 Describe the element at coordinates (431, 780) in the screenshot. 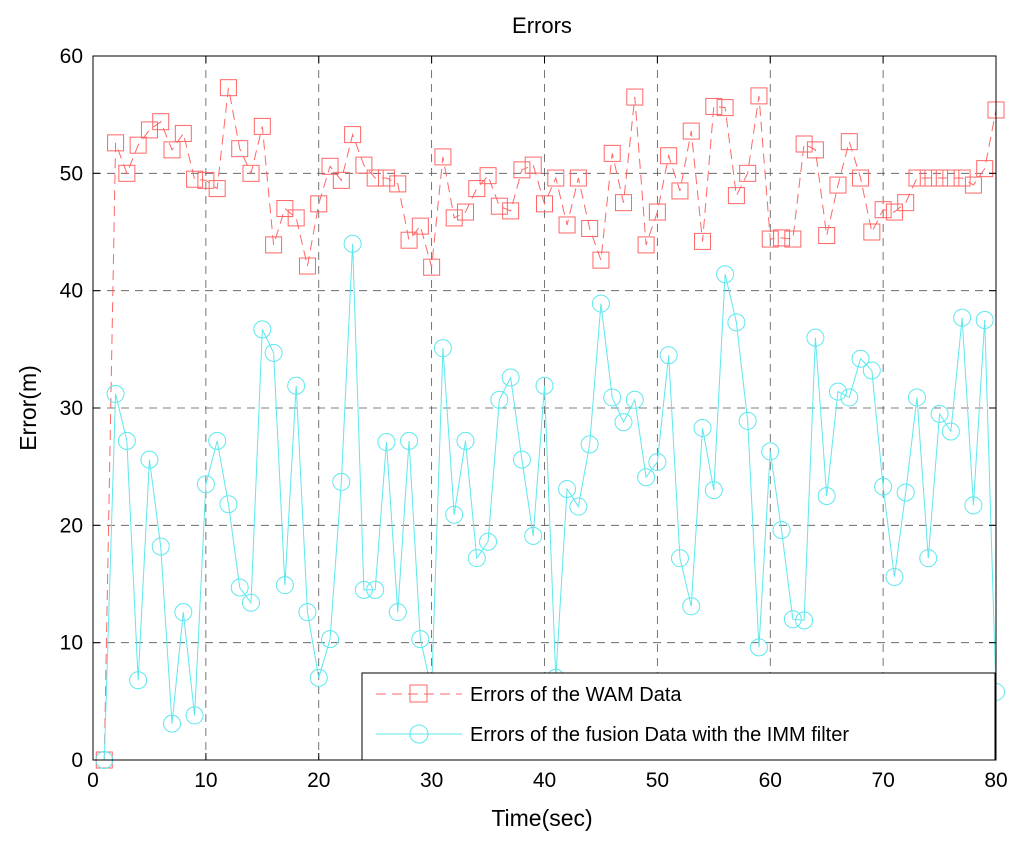

I see `x-tick-label: 30` at that location.